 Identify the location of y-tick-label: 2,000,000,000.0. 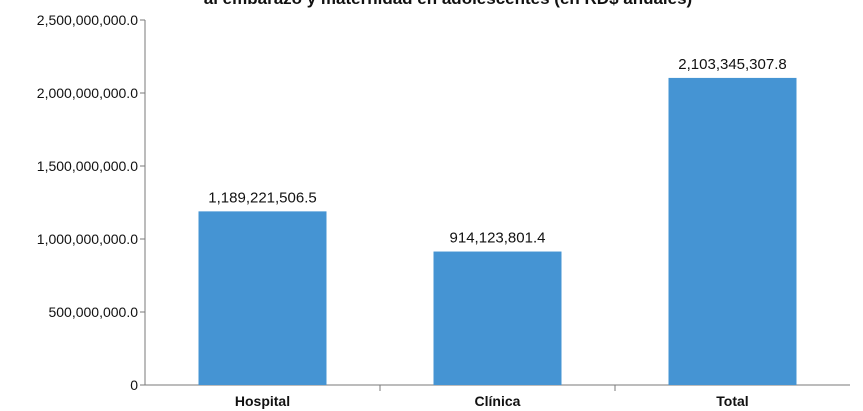
(87, 93).